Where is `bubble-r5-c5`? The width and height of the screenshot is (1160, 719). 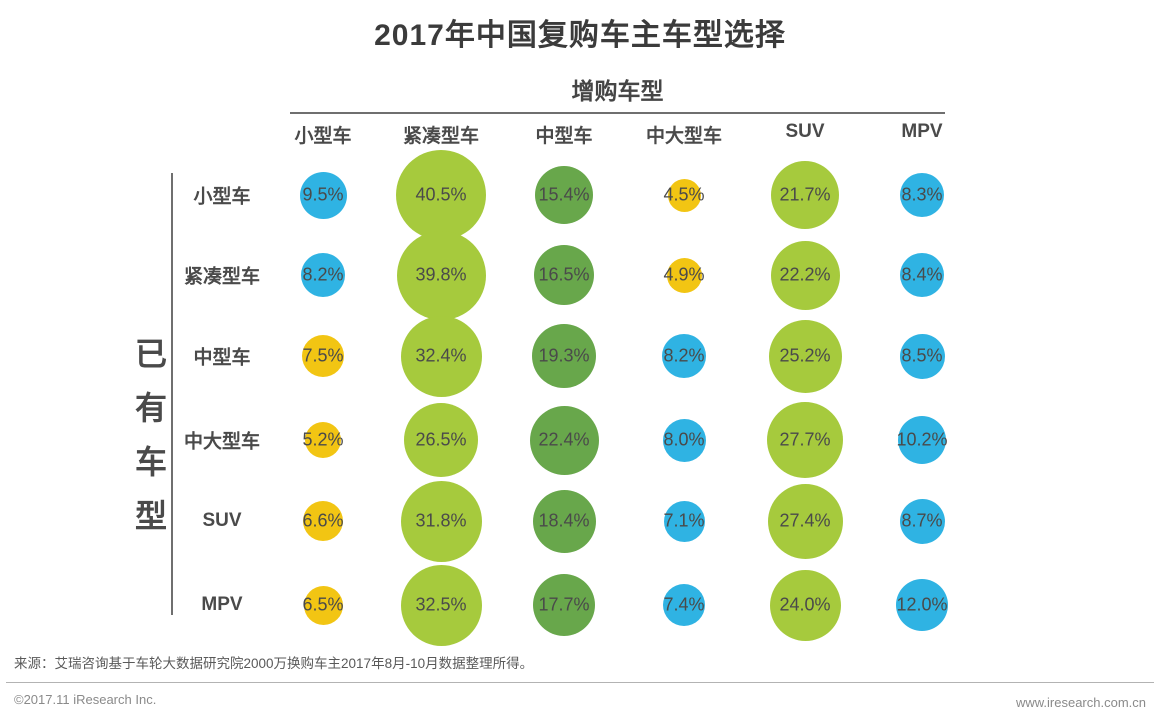 bubble-r5-c5 is located at coordinates (805, 521).